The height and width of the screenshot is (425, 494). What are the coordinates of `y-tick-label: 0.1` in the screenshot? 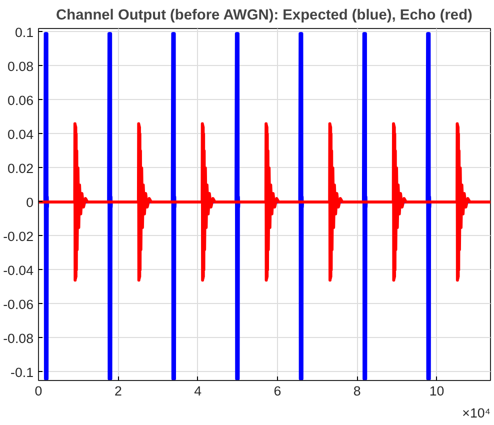 It's located at (24, 32).